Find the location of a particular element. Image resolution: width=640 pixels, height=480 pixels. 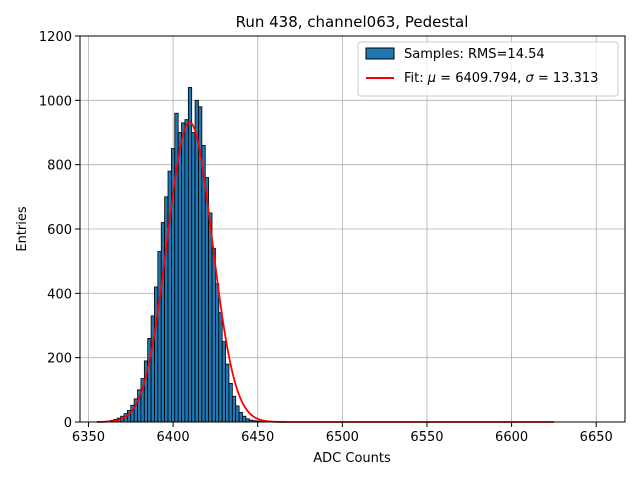

x-tick-label: 6400 is located at coordinates (173, 437).